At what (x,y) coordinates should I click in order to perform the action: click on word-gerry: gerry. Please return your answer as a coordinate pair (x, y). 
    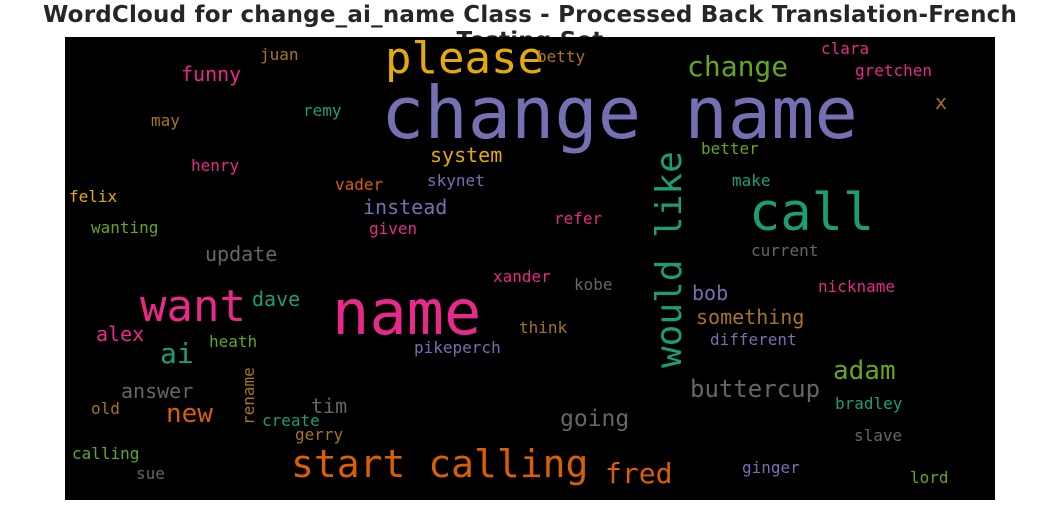
    Looking at the image, I should click on (319, 435).